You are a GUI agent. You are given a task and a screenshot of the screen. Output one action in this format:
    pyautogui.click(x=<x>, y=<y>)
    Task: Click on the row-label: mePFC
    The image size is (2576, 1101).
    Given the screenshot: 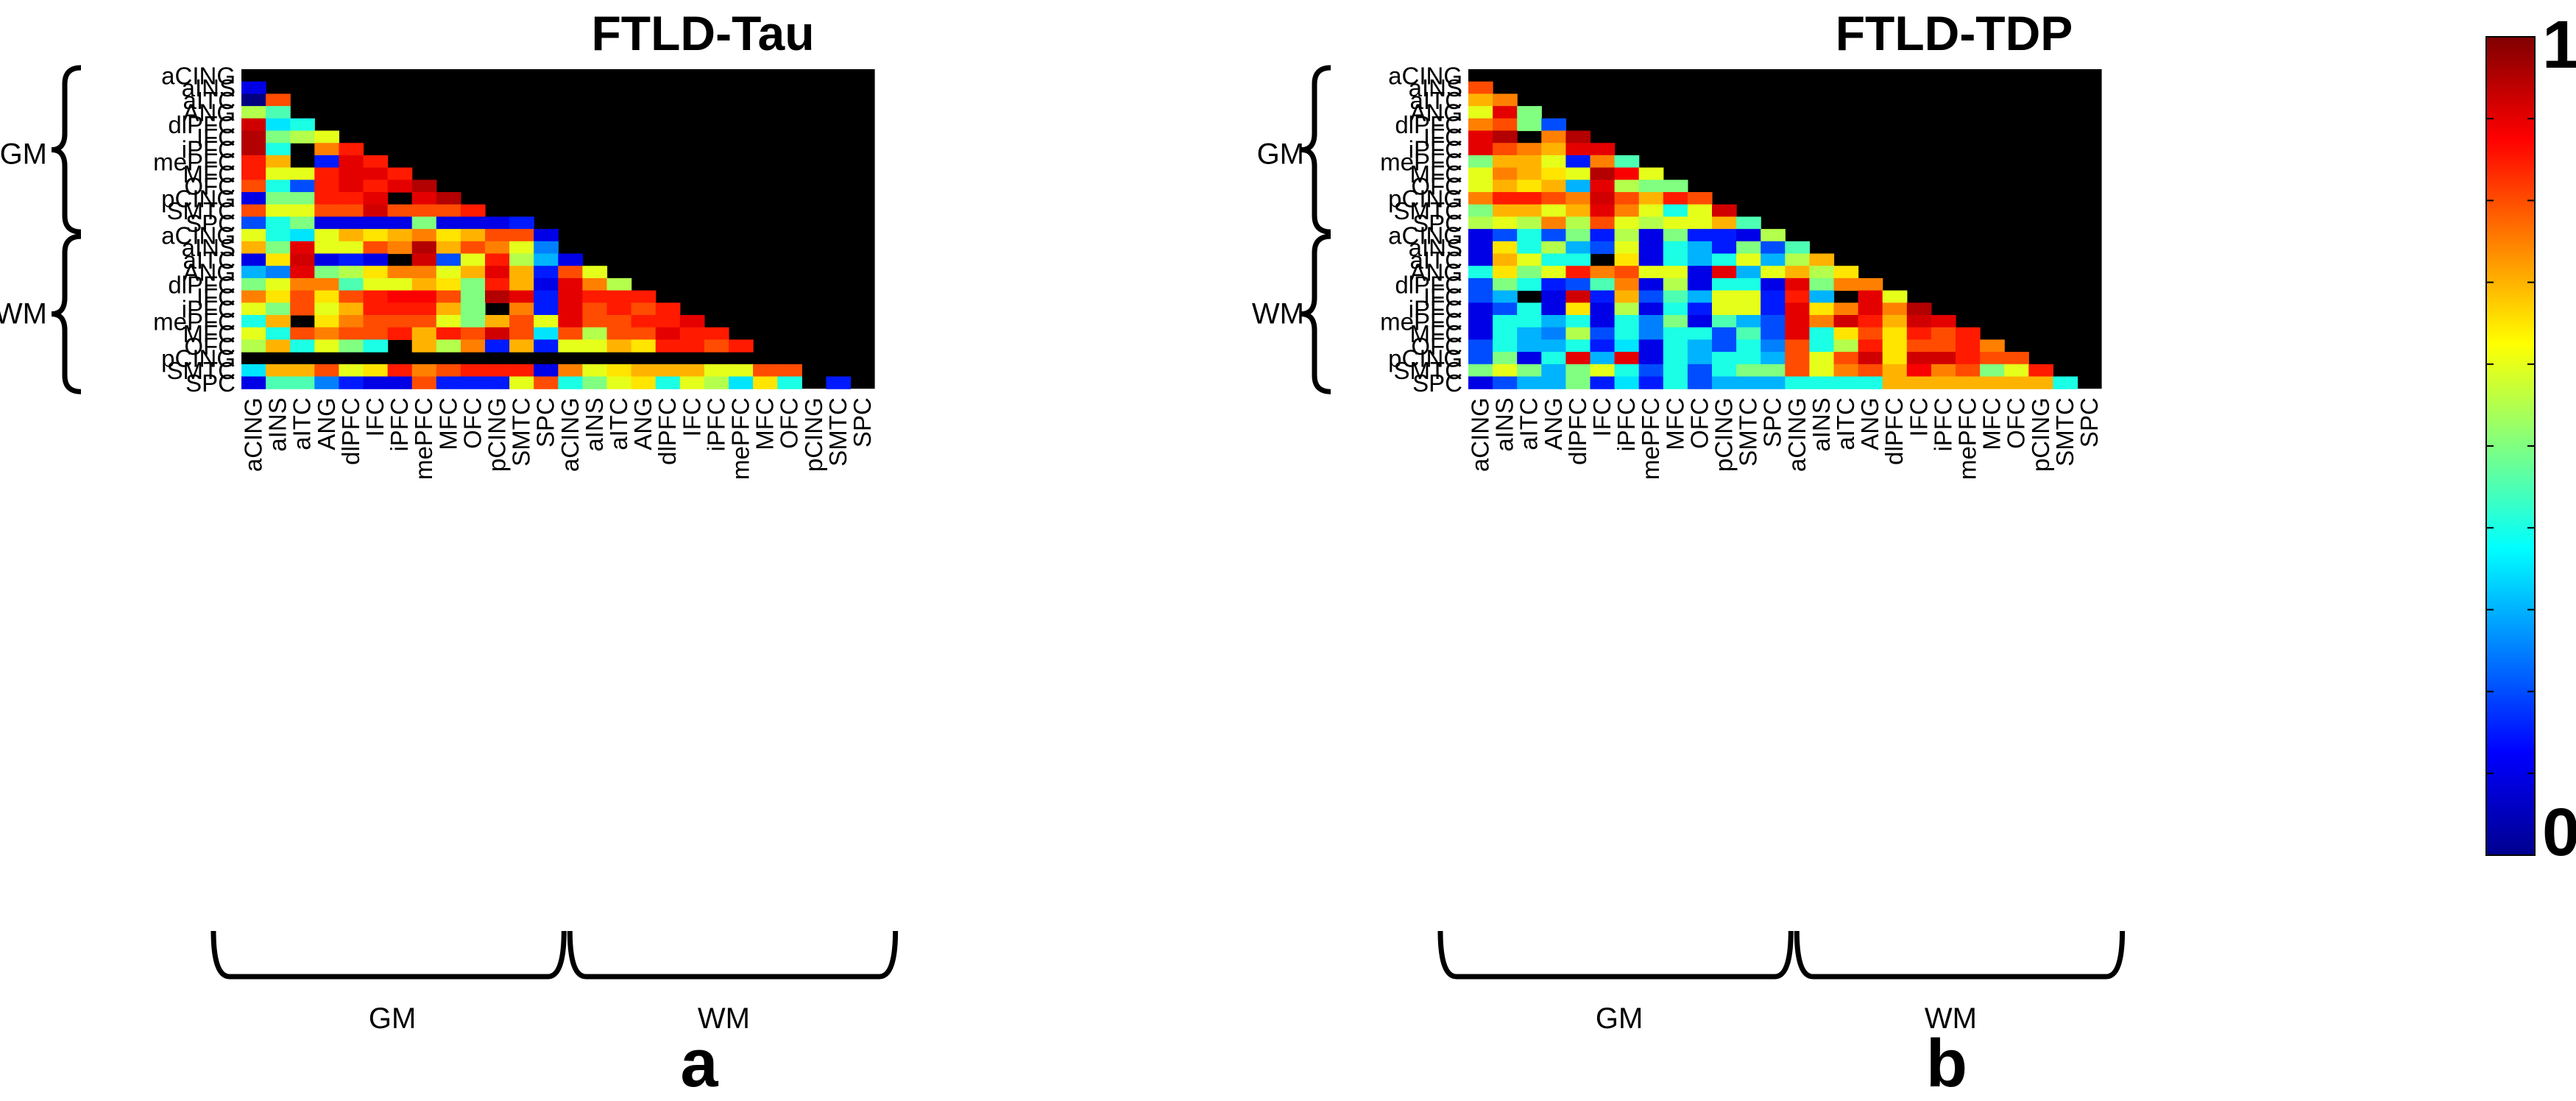 What is the action you would take?
    pyautogui.click(x=195, y=162)
    